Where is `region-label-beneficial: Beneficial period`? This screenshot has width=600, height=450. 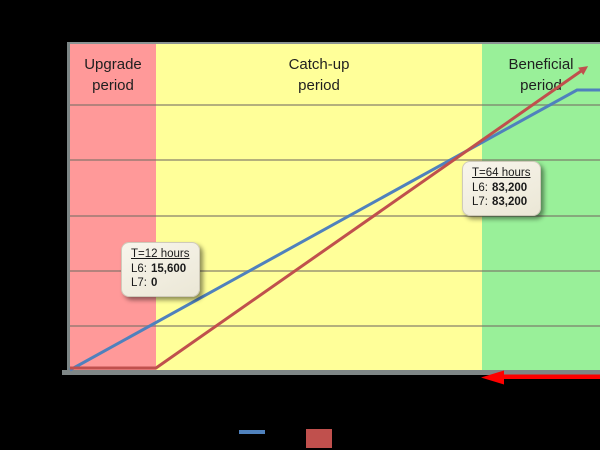
region-label-beneficial: Beneficial period is located at coordinates (541, 75).